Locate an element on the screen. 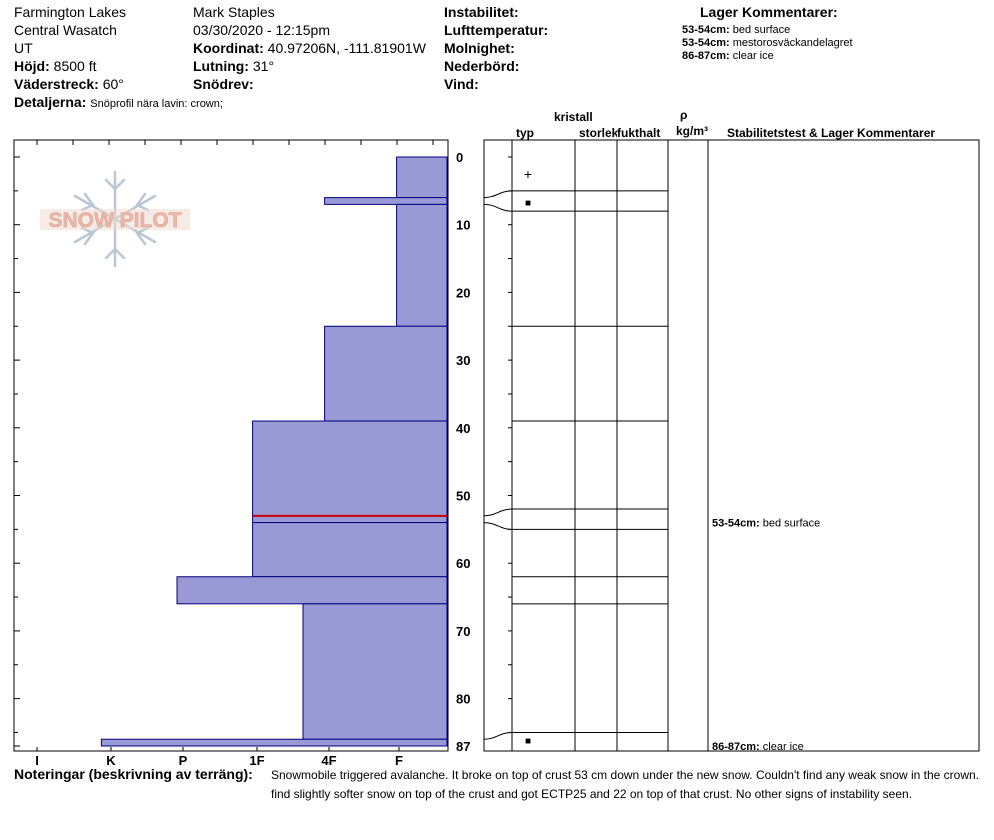 This screenshot has height=840, width=994. depth-tick-label: 80 is located at coordinates (463, 699).